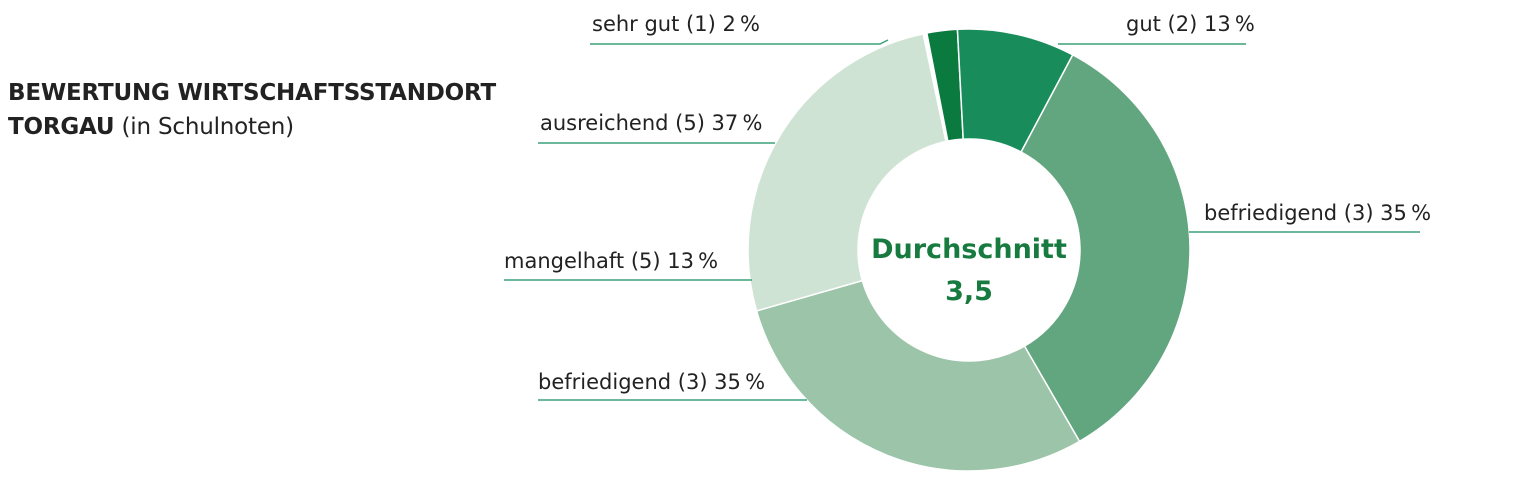 Image resolution: width=1520 pixels, height=487 pixels. I want to click on slice-label-5: ausreichend (5) 37 %, so click(651, 123).